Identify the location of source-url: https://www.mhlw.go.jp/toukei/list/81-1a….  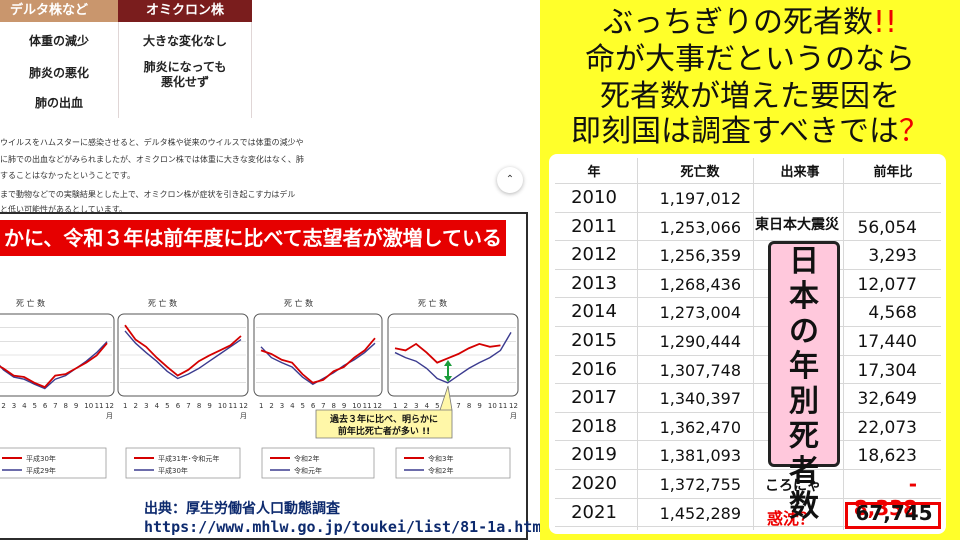
(347, 527).